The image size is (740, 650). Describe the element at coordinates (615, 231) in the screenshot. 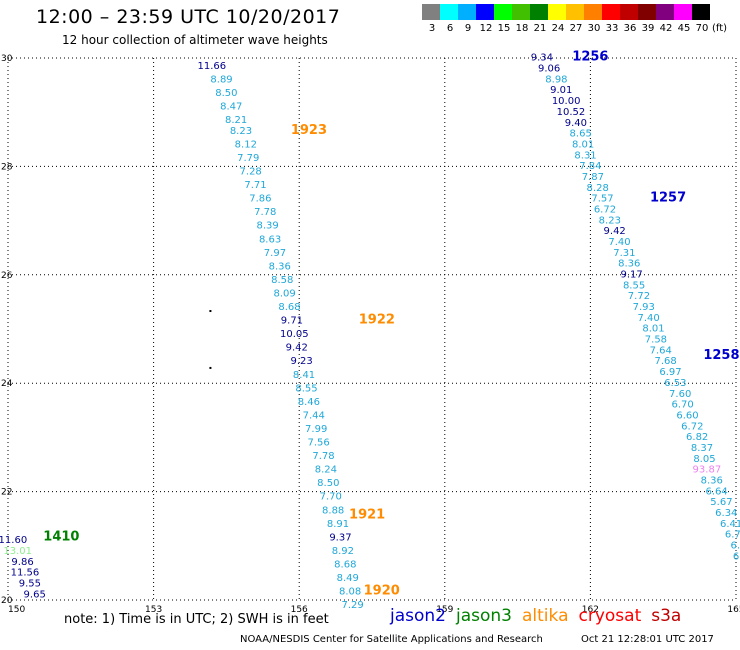

I see `wave-height-value: 9.42` at that location.